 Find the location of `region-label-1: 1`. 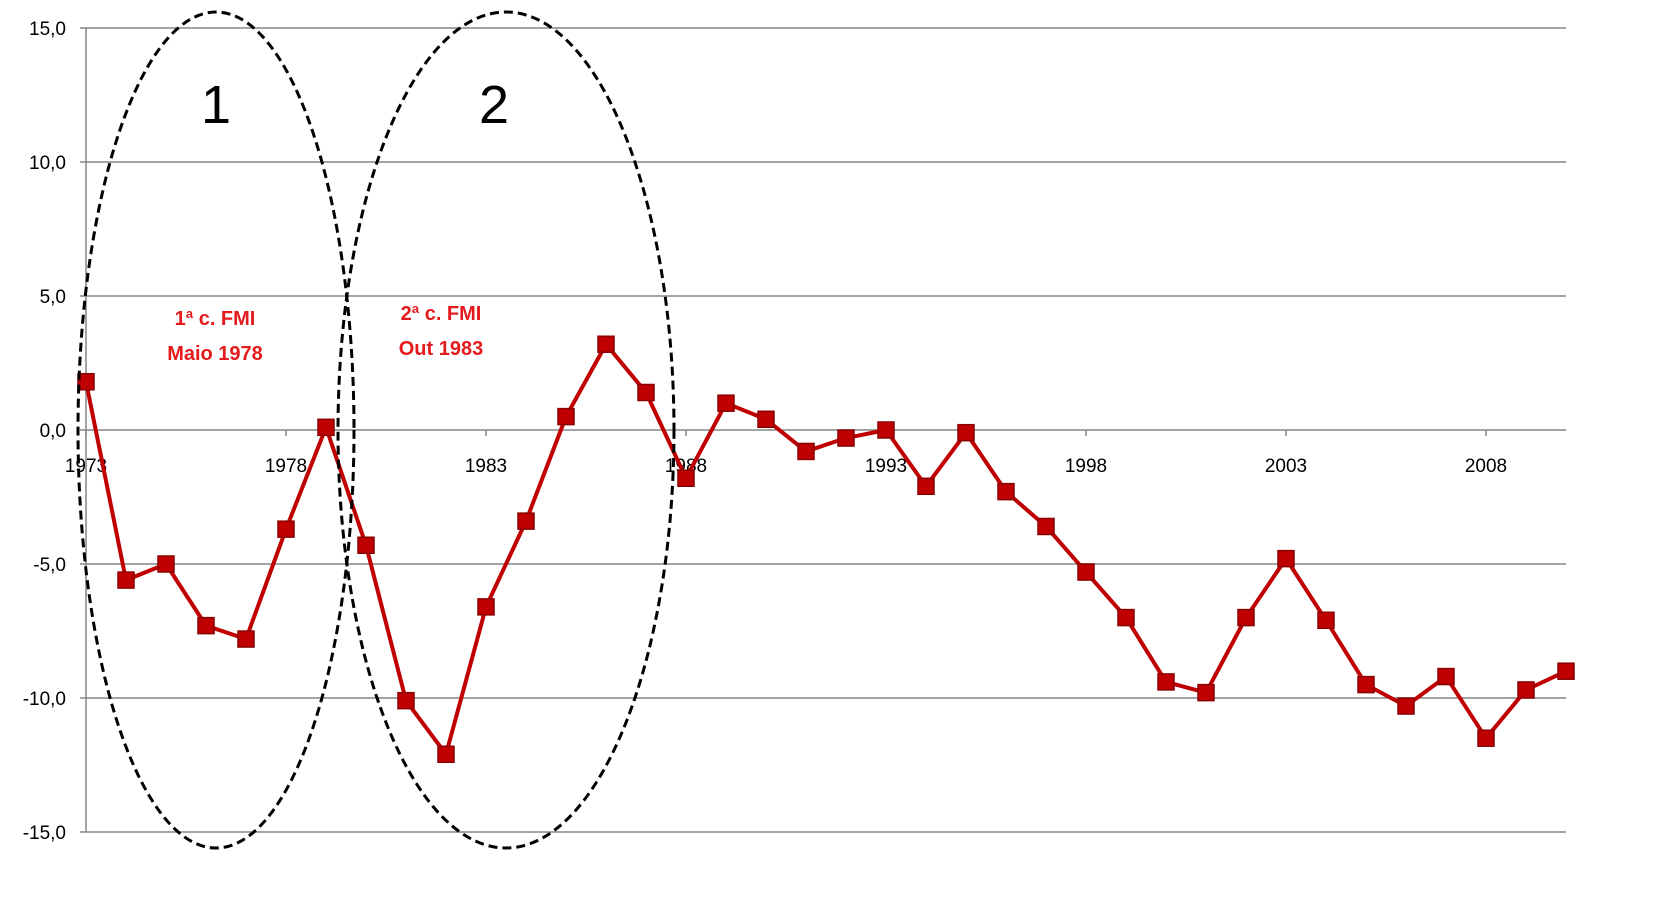

region-label-1: 1 is located at coordinates (216, 105).